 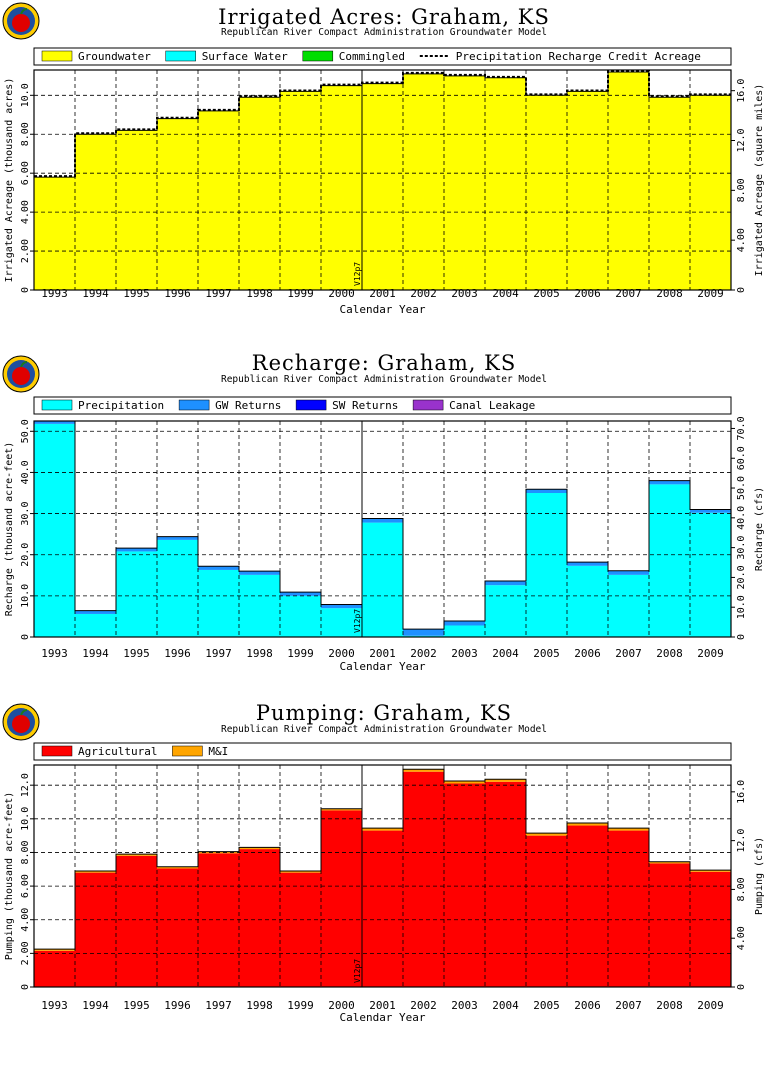 I want to click on y-tick-label: 12.0, so click(x=25, y=785).